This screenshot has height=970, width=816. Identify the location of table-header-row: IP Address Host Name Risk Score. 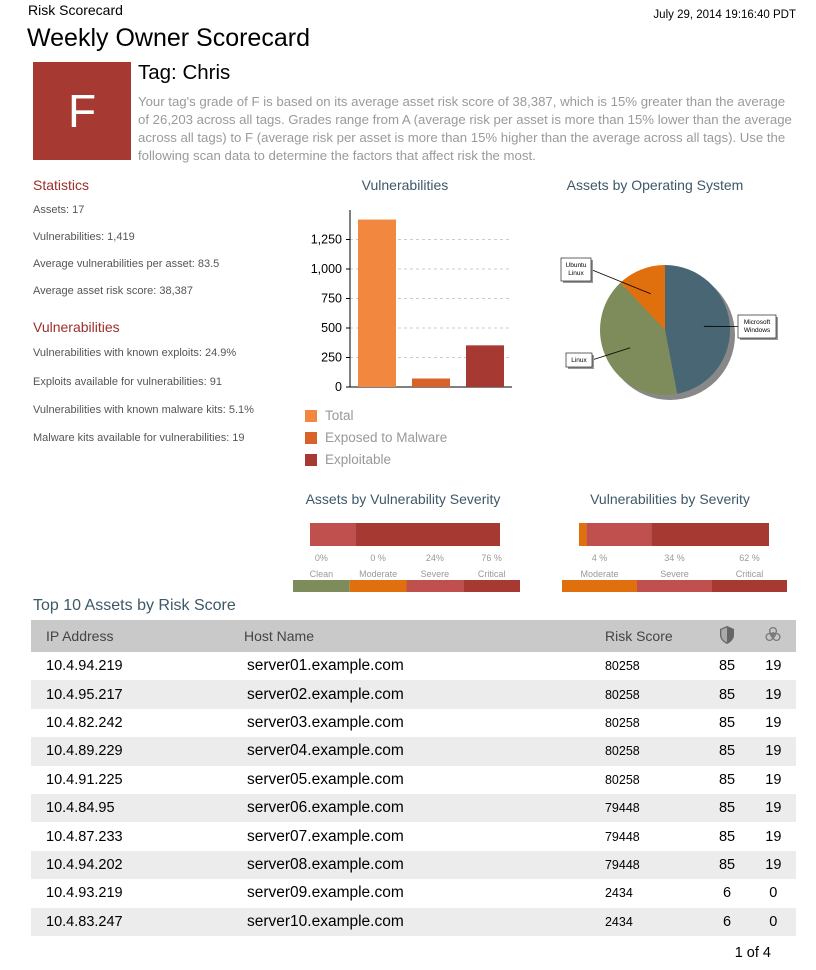
(413, 636).